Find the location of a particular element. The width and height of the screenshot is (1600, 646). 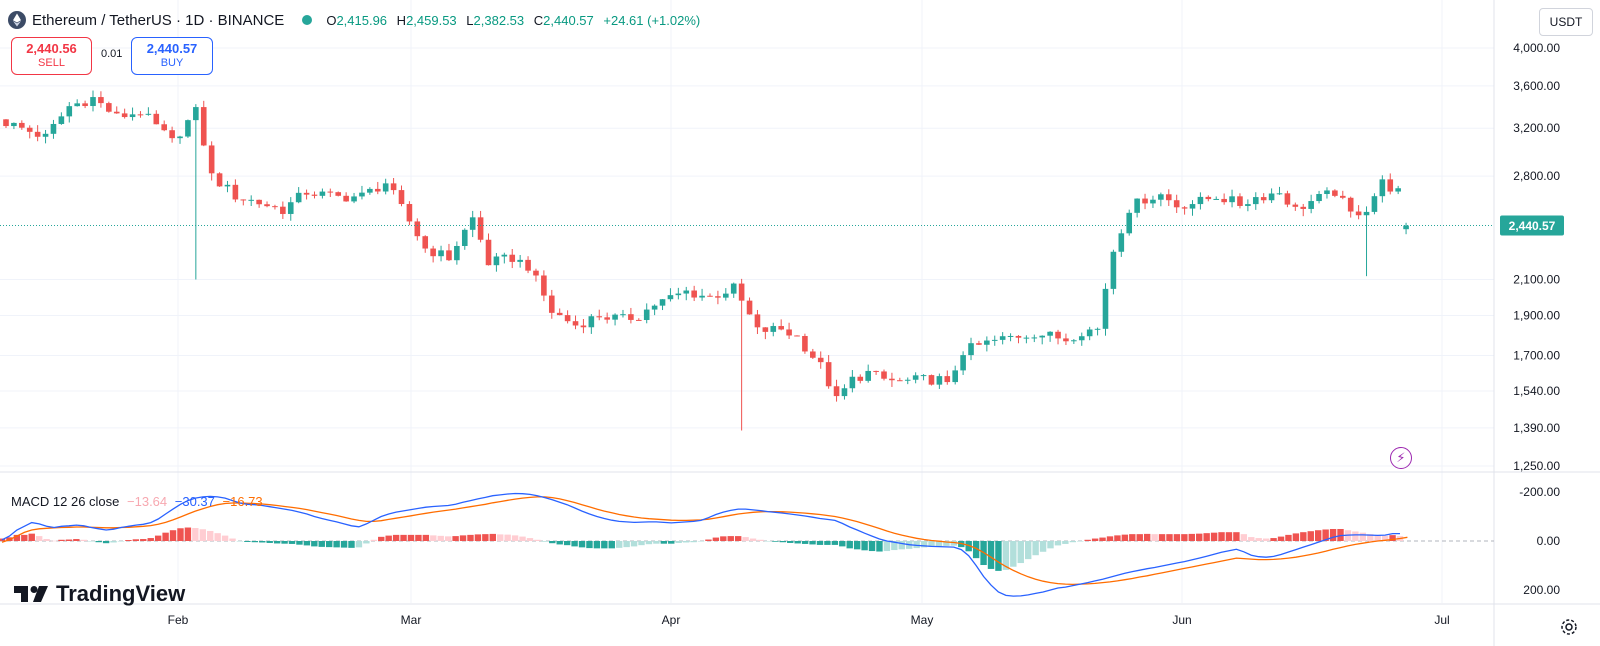

settings-gear-icon is located at coordinates (1569, 627).